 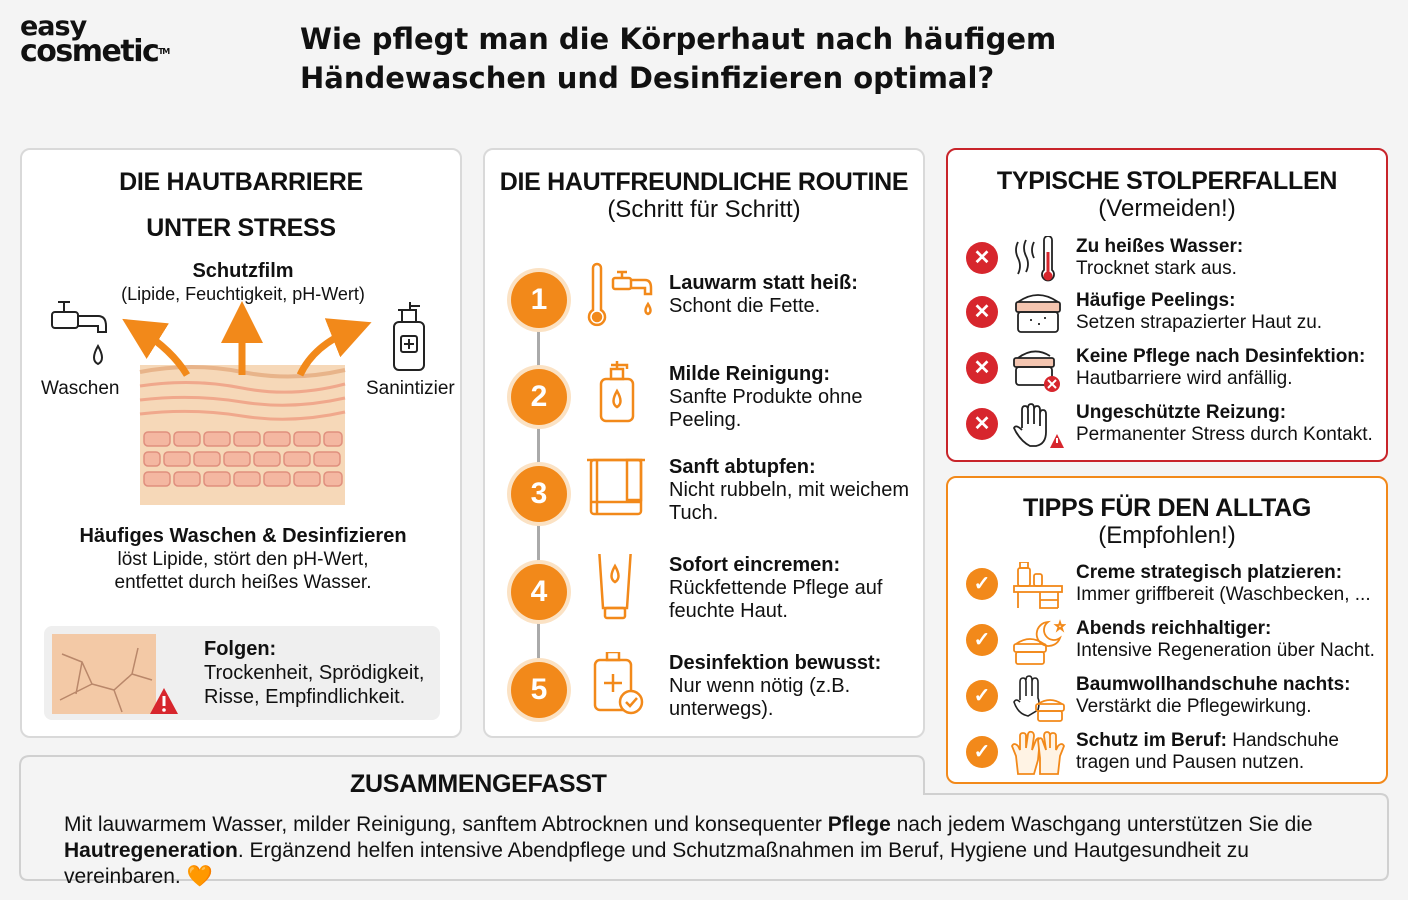 What do you see at coordinates (409, 336) in the screenshot?
I see `sanitizer-icon` at bounding box center [409, 336].